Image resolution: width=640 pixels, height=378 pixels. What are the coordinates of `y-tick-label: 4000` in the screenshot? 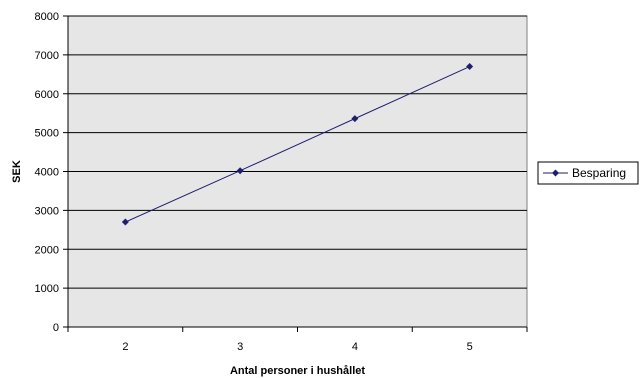 It's located at (47, 173).